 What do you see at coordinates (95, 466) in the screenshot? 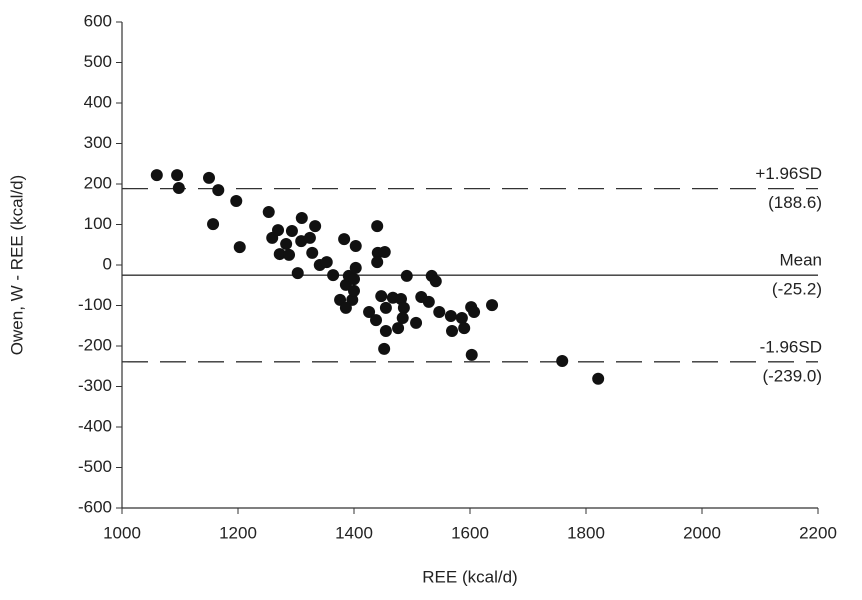
I see `y-tick-label: -500` at bounding box center [95, 466].